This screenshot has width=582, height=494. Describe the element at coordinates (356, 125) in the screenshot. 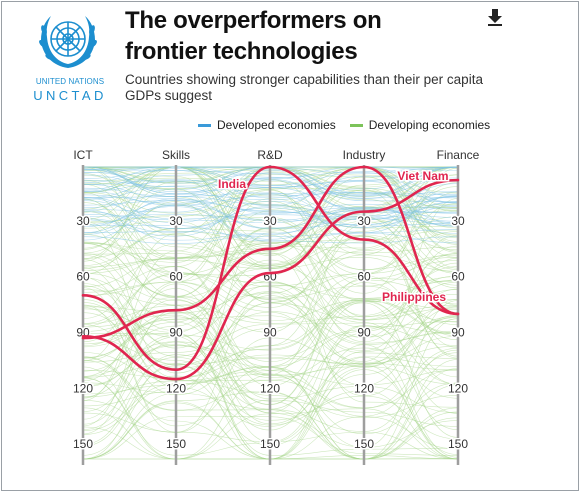

I see `legend-swatch-developing` at that location.